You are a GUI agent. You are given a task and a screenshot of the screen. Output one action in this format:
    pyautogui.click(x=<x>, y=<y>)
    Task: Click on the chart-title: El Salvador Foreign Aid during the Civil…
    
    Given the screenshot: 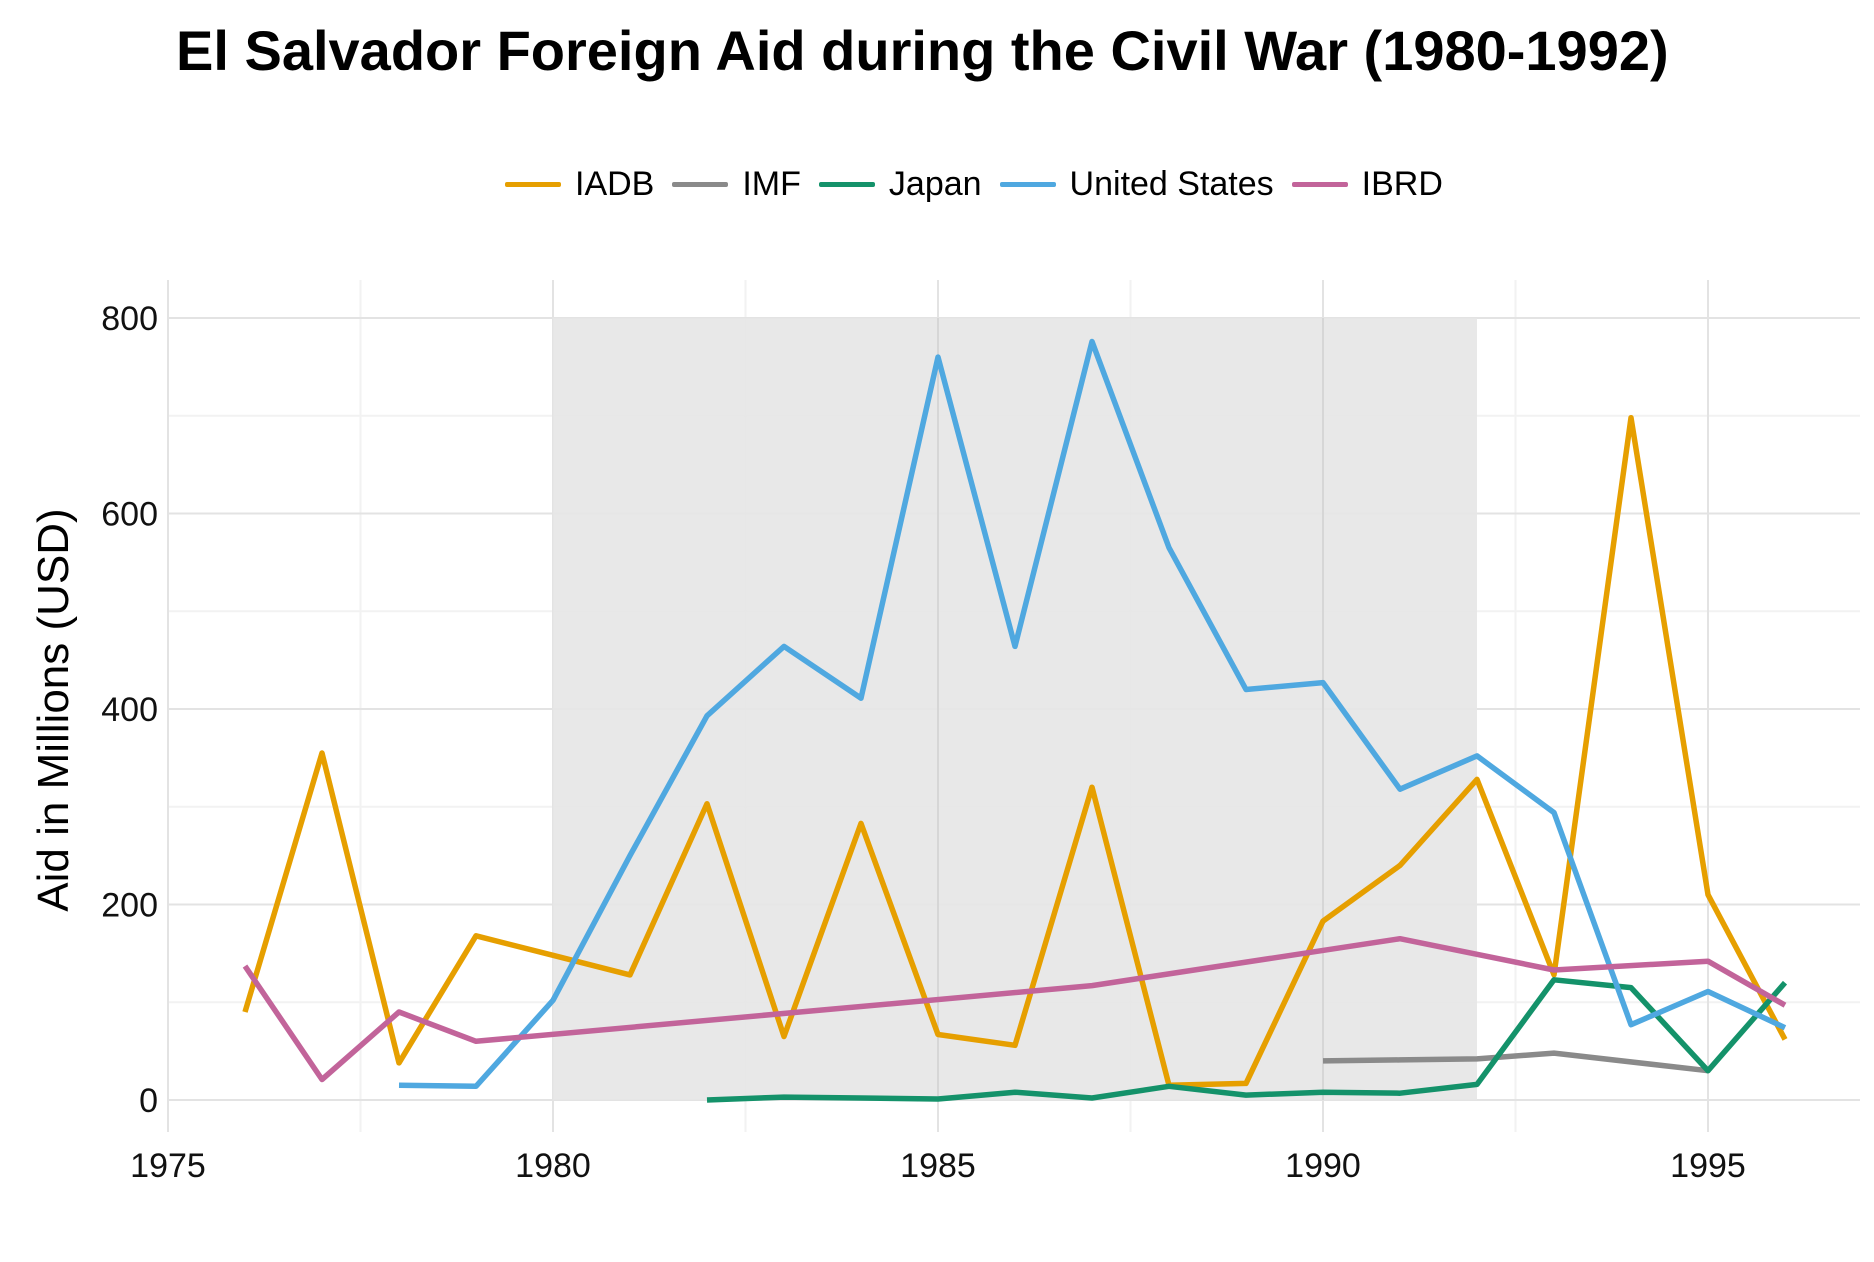 What is the action you would take?
    pyautogui.click(x=922, y=50)
    